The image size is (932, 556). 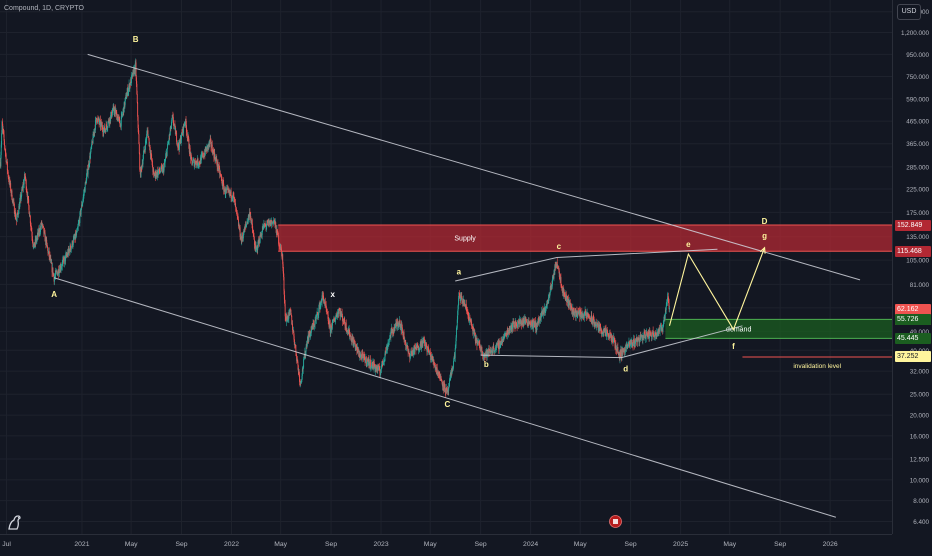 What do you see at coordinates (921, 522) in the screenshot?
I see `y-tick-label: 6.400` at bounding box center [921, 522].